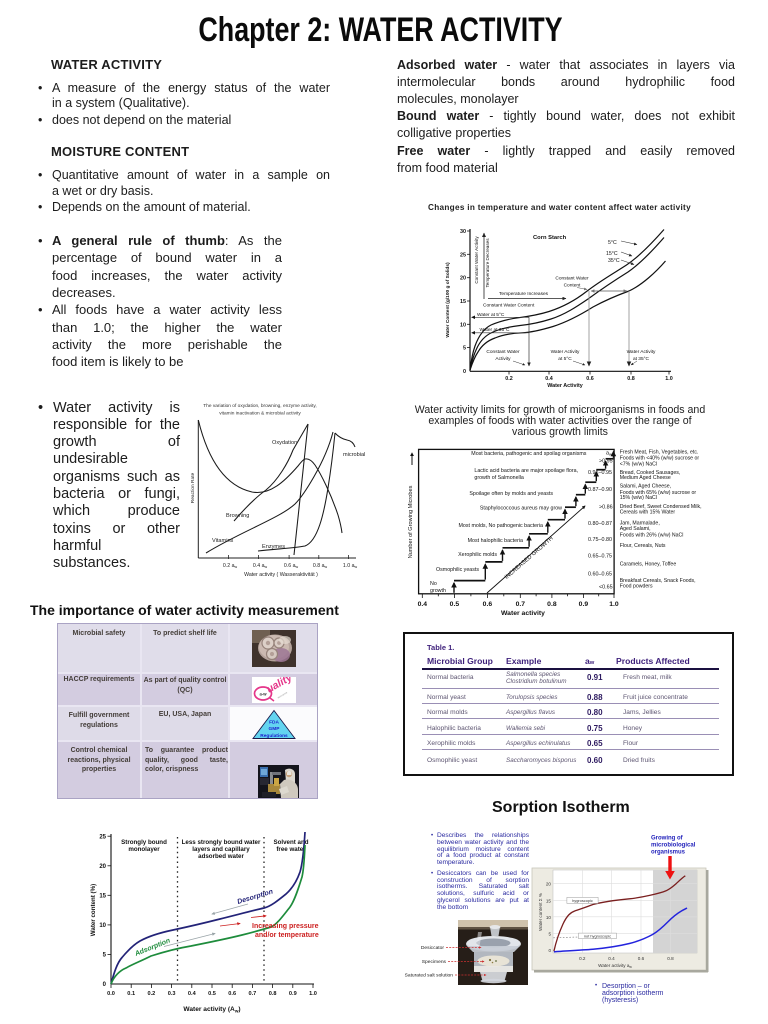  Describe the element at coordinates (600, 524) in the screenshot. I see `svg-text: 0.80–0.87` at that location.